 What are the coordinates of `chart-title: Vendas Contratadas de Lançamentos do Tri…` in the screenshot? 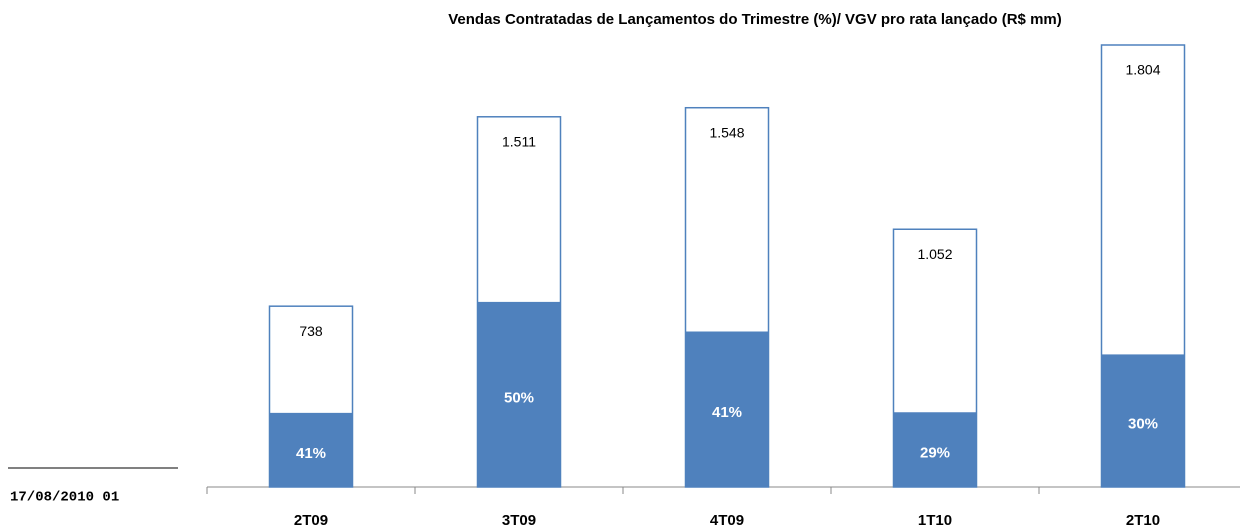 It's located at (755, 19).